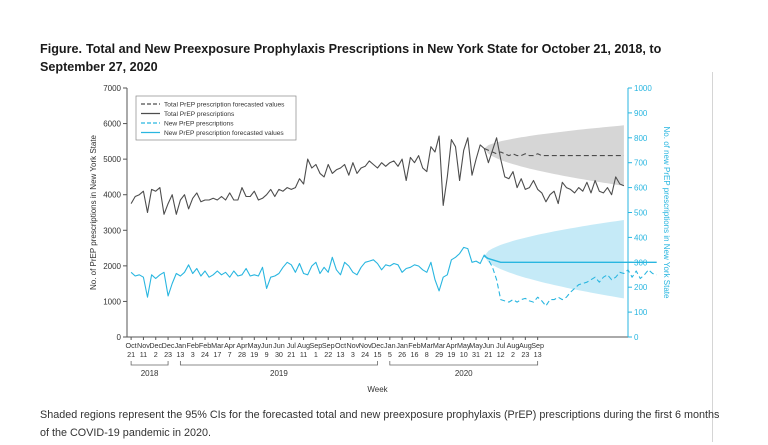 The width and height of the screenshot is (768, 445). Describe the element at coordinates (501, 354) in the screenshot. I see `x-tick-day: 12` at that location.